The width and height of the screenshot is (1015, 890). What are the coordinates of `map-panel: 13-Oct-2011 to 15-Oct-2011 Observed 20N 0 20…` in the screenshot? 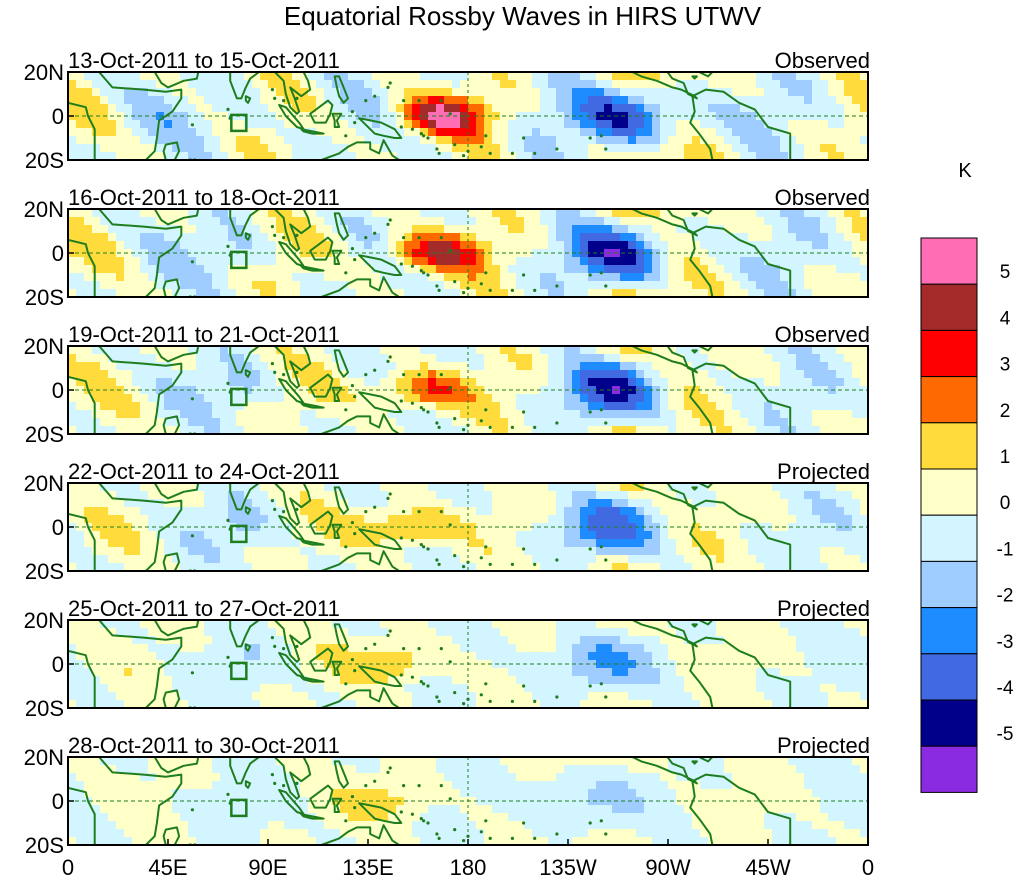 It's located at (447, 110).